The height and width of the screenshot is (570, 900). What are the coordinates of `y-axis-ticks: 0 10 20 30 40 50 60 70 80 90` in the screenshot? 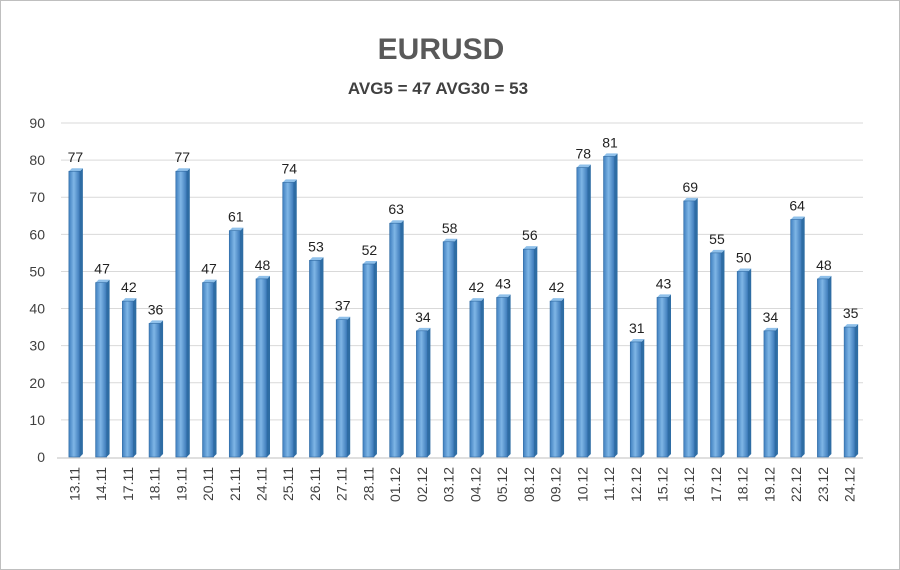 It's located at (37, 290).